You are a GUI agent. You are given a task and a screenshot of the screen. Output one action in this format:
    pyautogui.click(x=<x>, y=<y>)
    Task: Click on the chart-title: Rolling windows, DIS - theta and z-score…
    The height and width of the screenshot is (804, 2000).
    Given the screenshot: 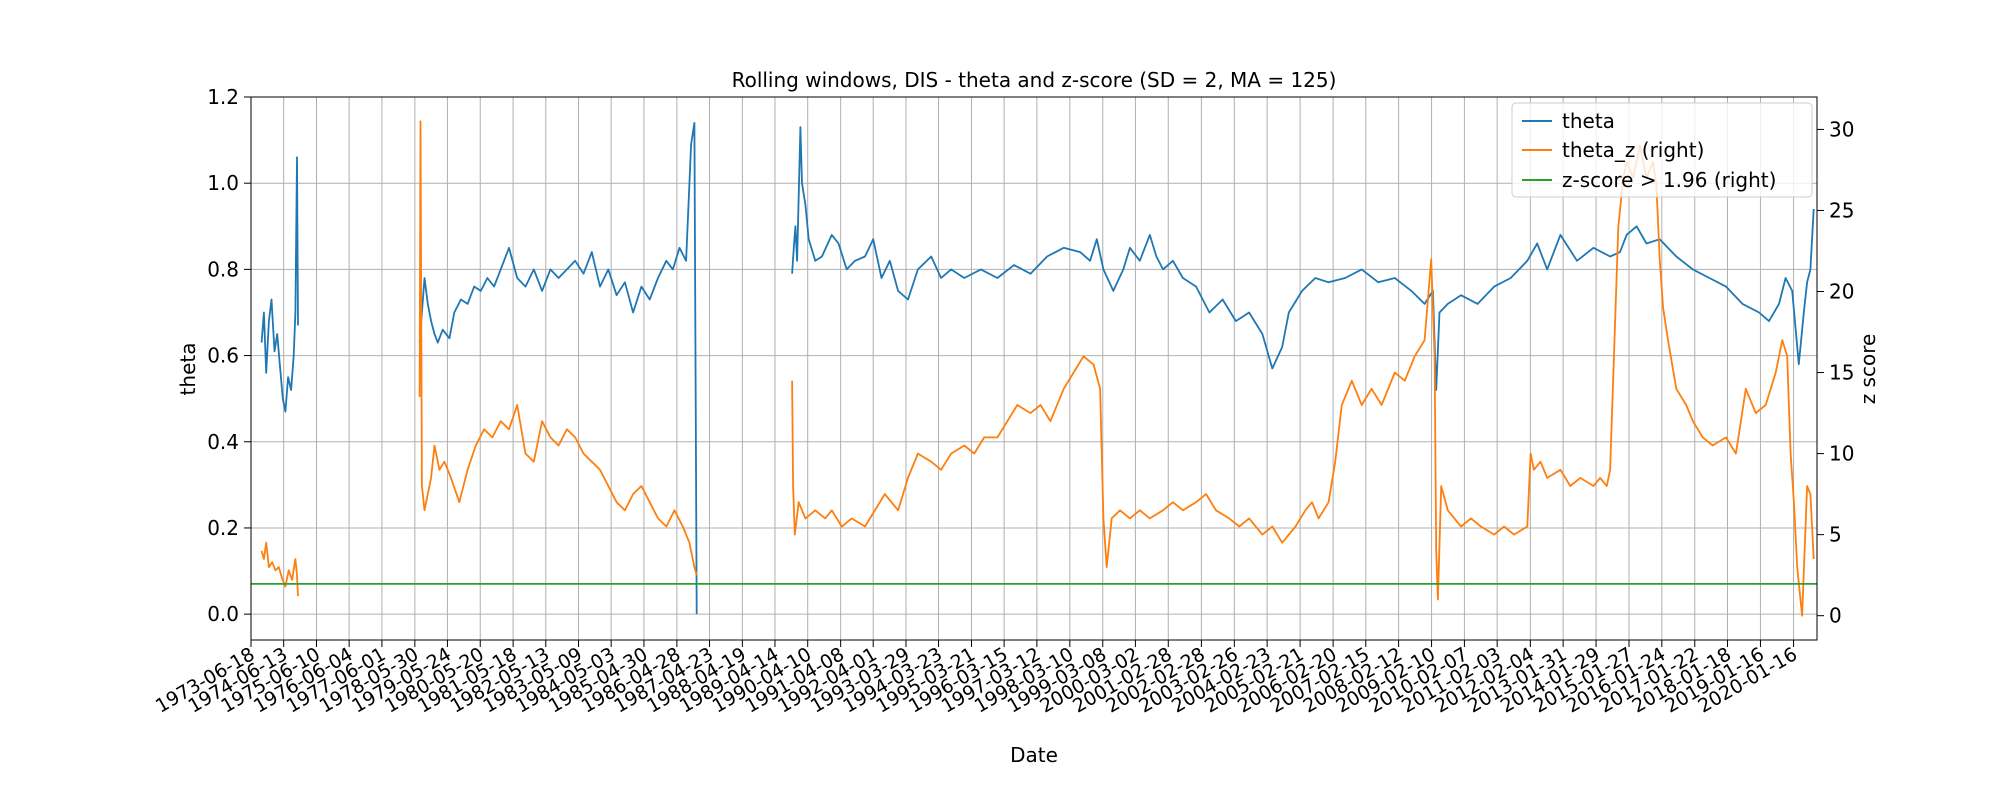 What is the action you would take?
    pyautogui.click(x=1034, y=80)
    